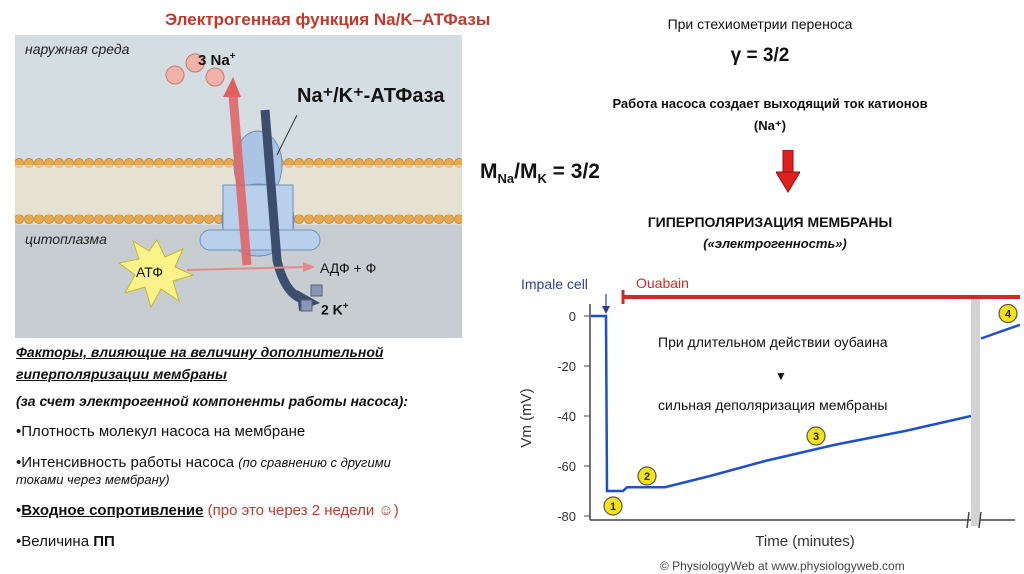 The height and width of the screenshot is (574, 1024). I want to click on vm-trace-late, so click(1000, 331).